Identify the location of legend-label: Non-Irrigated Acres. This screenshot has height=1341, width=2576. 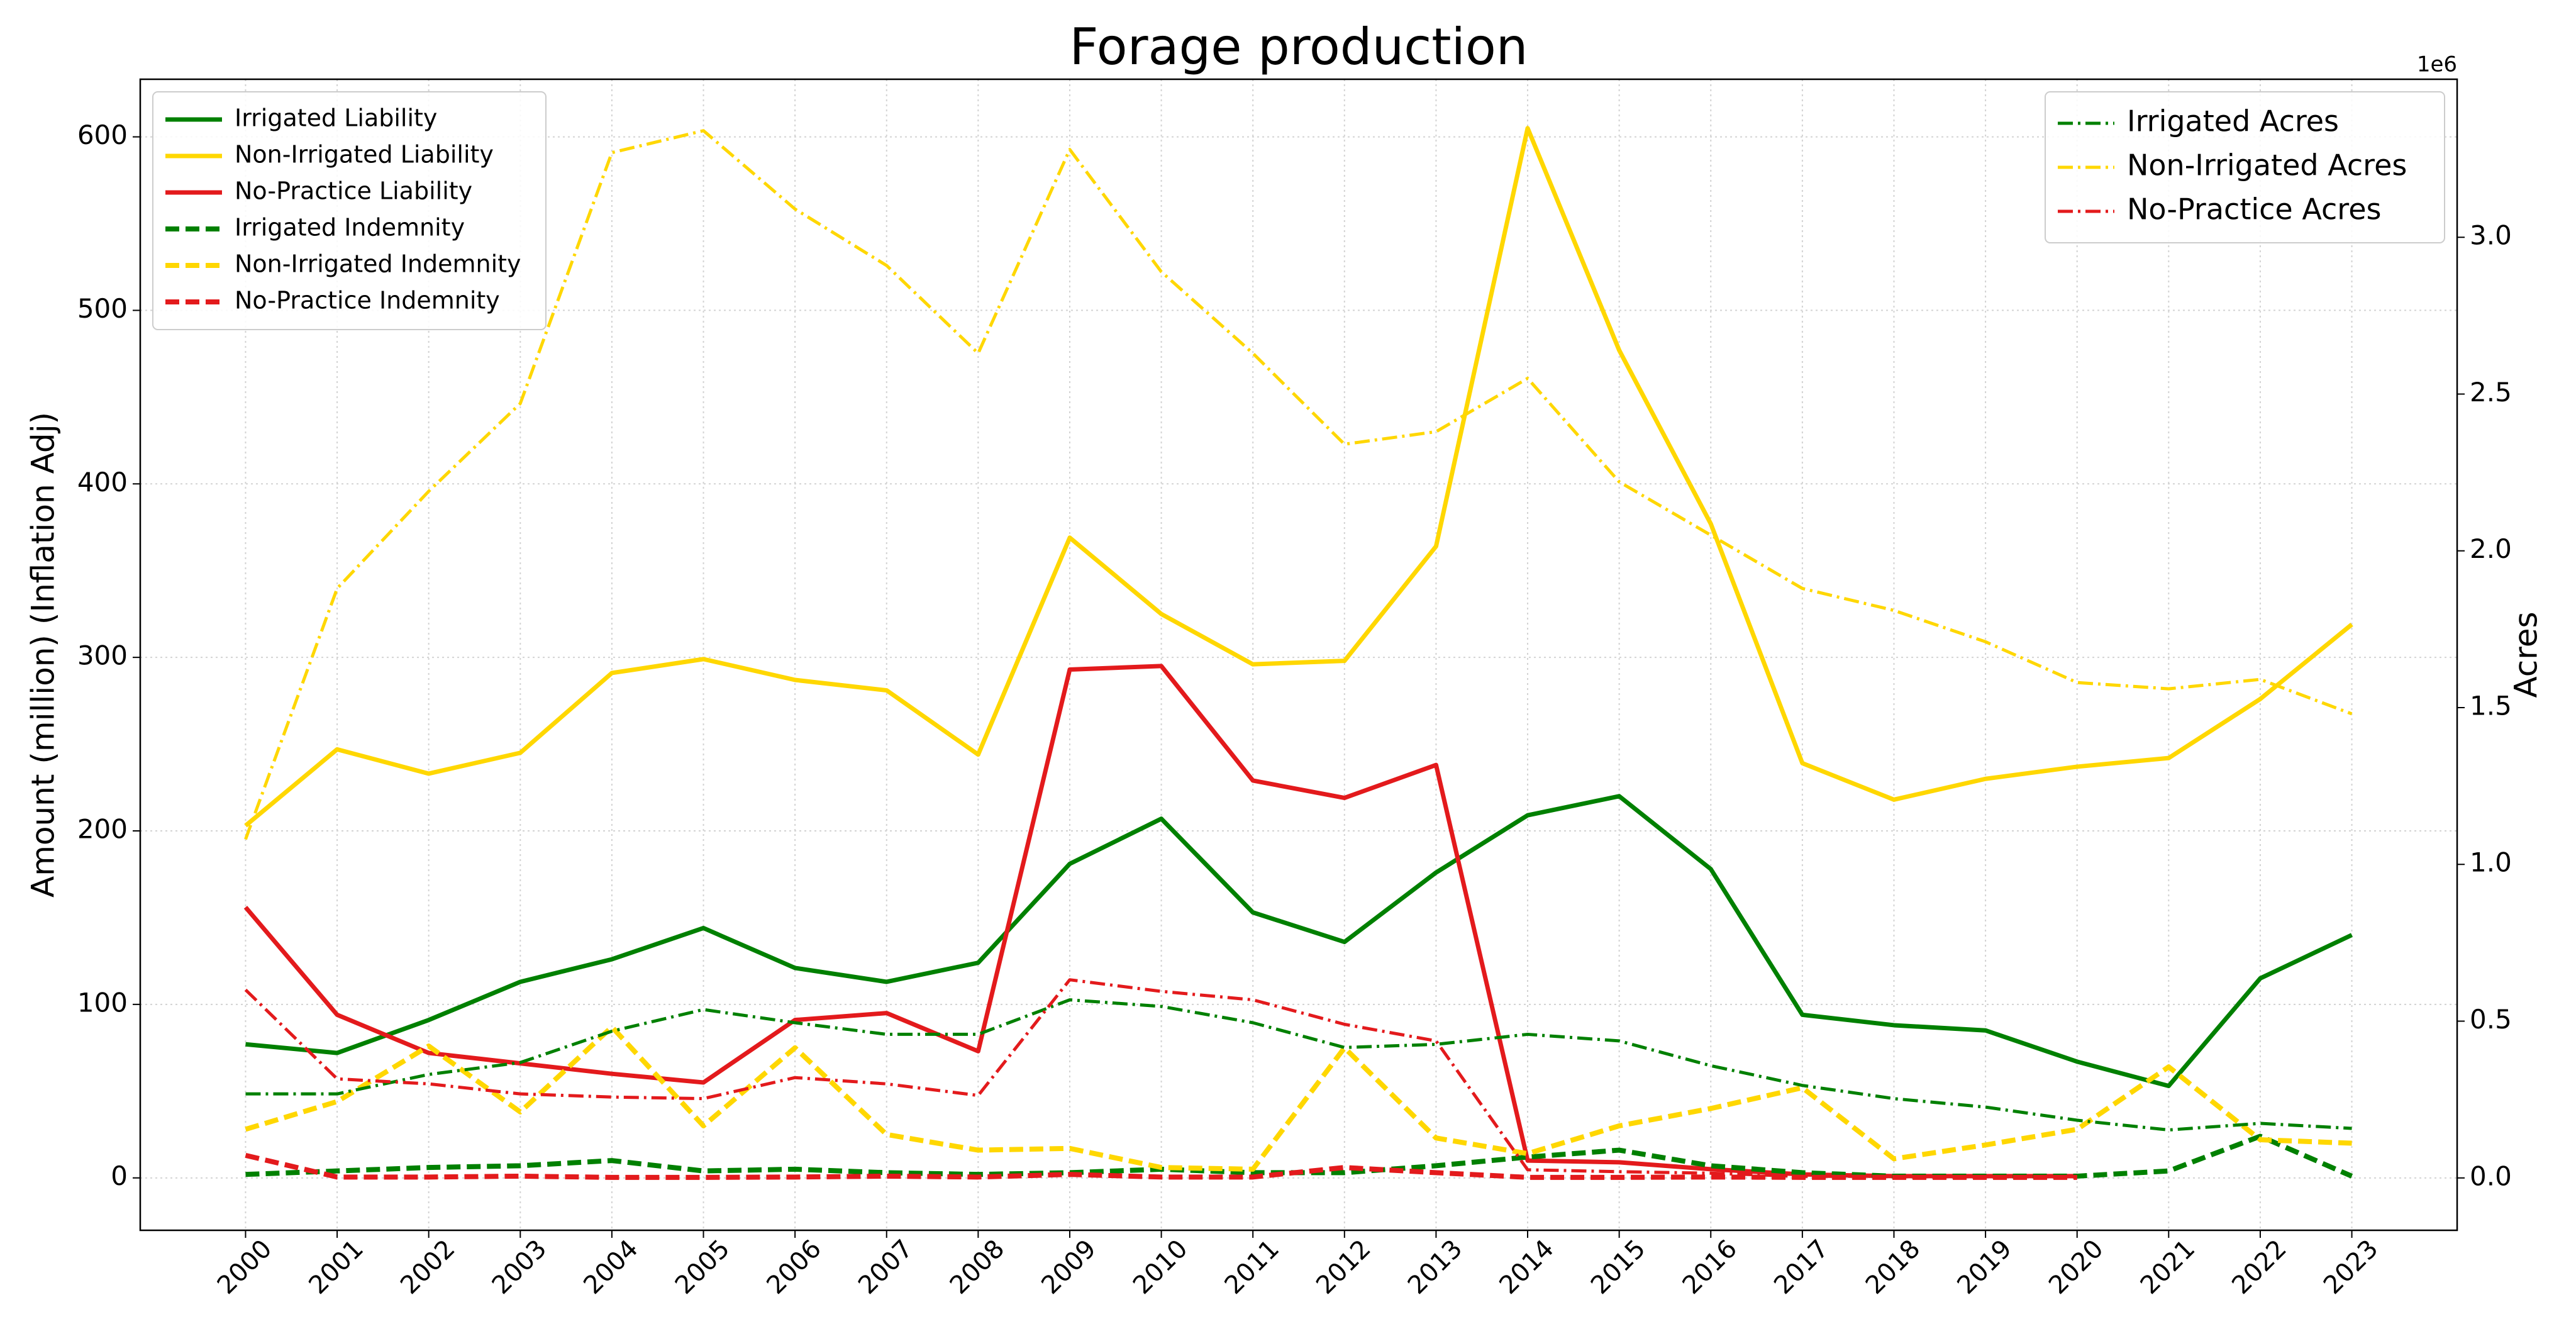
(2267, 165).